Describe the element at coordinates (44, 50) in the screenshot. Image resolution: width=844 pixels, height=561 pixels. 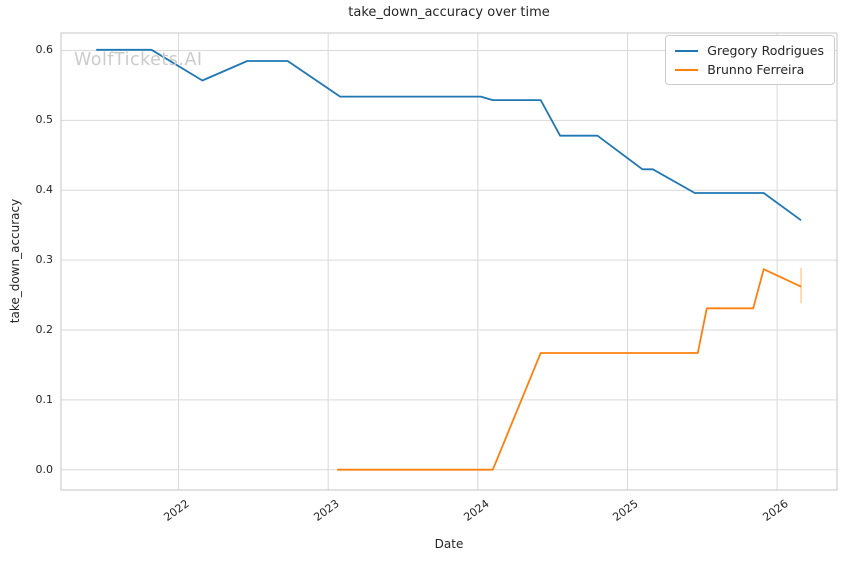
I see `y-tick-label: 0.6` at that location.